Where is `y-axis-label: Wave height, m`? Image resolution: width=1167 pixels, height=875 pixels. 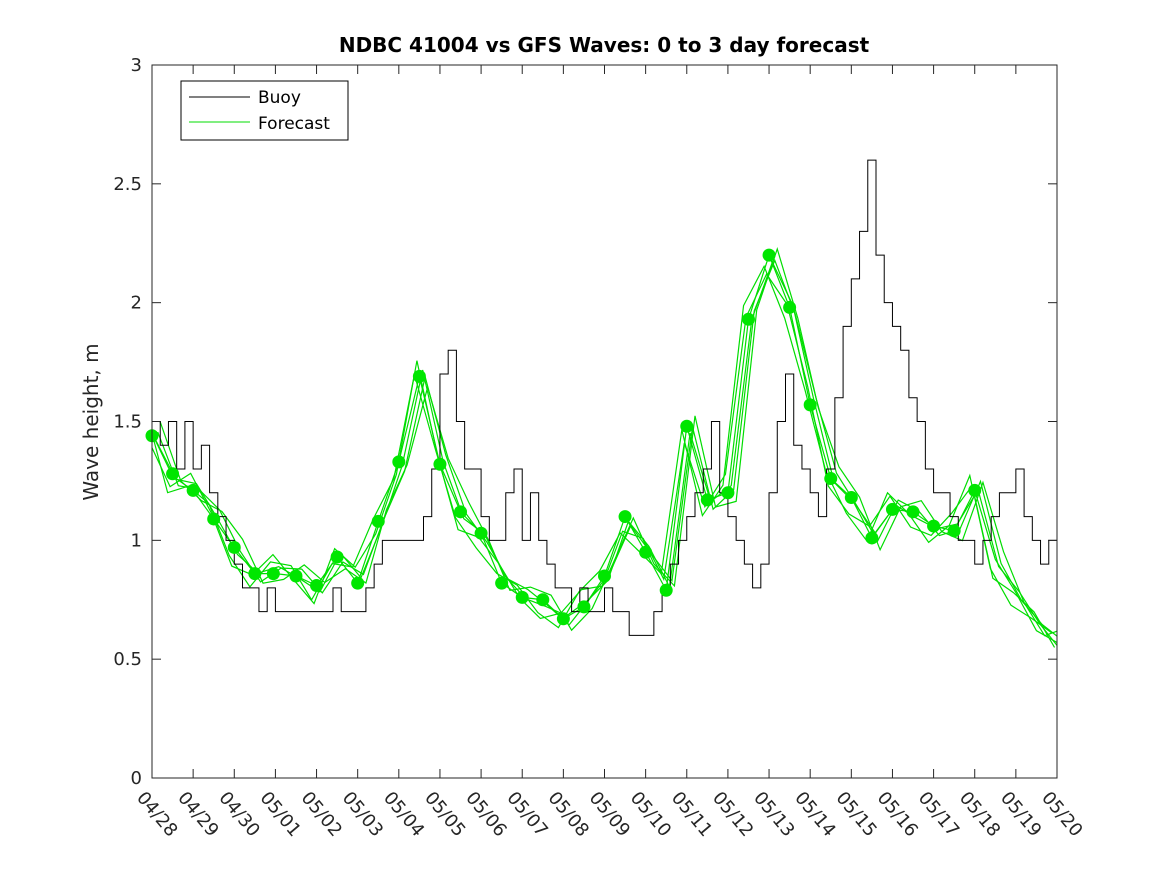 y-axis-label: Wave height, m is located at coordinates (91, 421).